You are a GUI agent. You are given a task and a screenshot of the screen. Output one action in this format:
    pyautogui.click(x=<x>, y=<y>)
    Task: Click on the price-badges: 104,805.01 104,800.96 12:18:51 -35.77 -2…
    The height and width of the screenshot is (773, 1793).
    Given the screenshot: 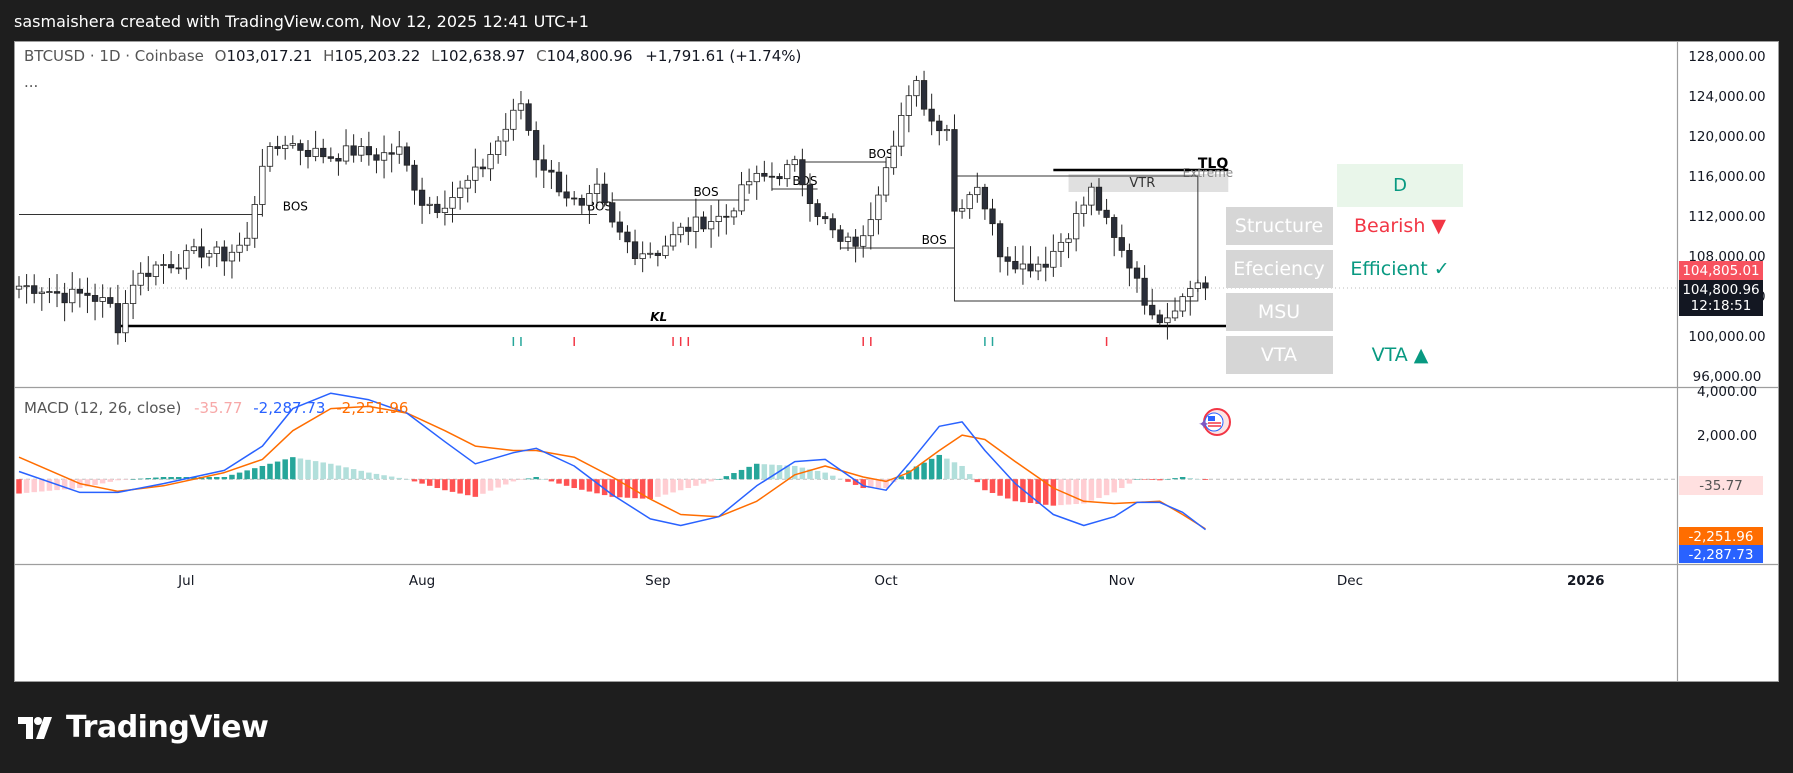 What is the action you would take?
    pyautogui.click(x=1721, y=412)
    